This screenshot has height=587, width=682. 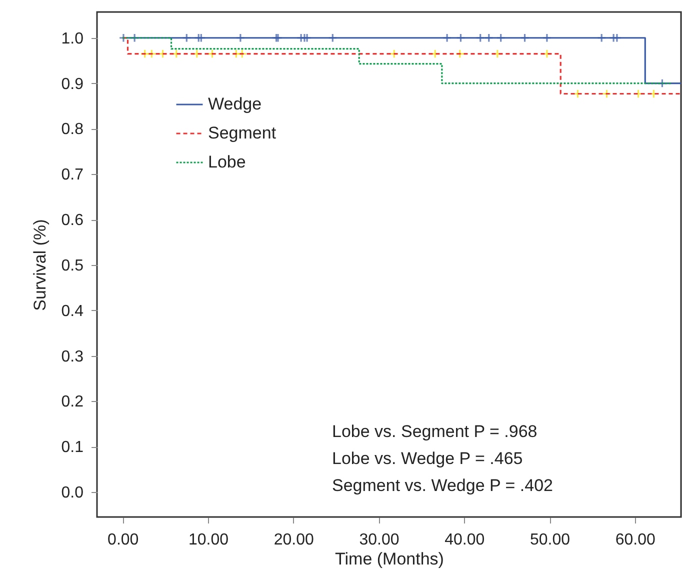 I want to click on legend-label: Segment, so click(x=242, y=133).